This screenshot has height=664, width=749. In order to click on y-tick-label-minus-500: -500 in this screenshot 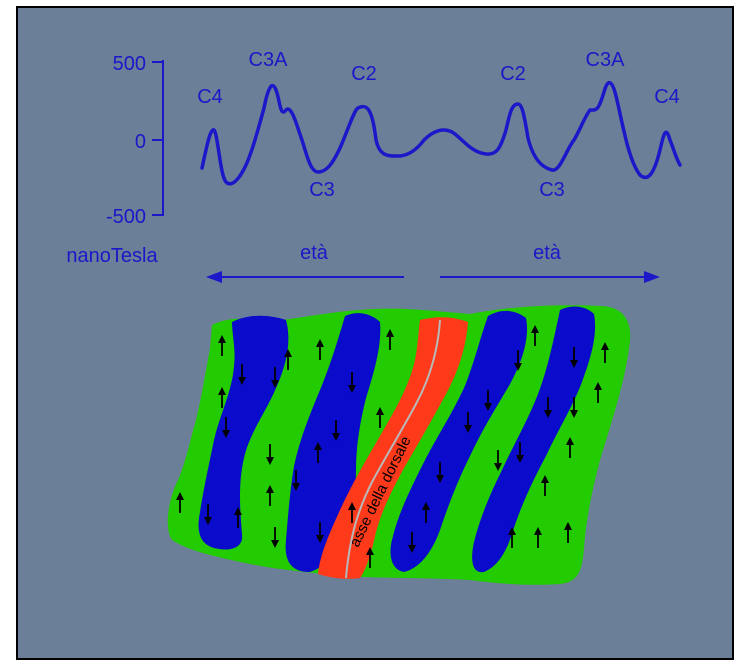, I will do `click(126, 217)`.